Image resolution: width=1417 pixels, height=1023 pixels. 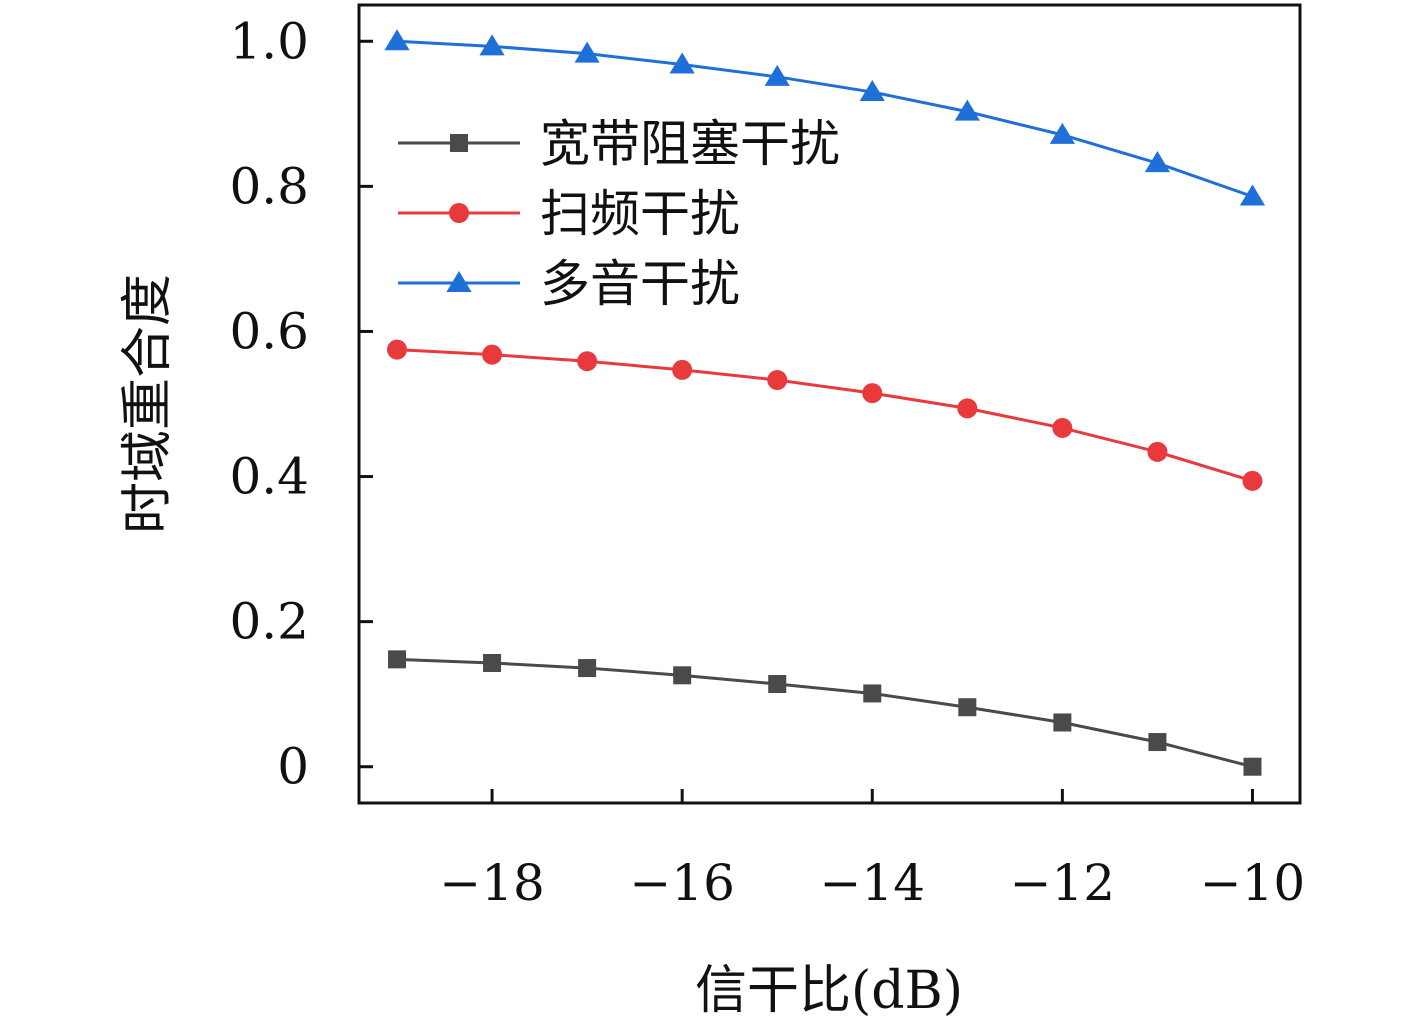 I want to click on x-tick-label: −10, so click(x=1253, y=883).